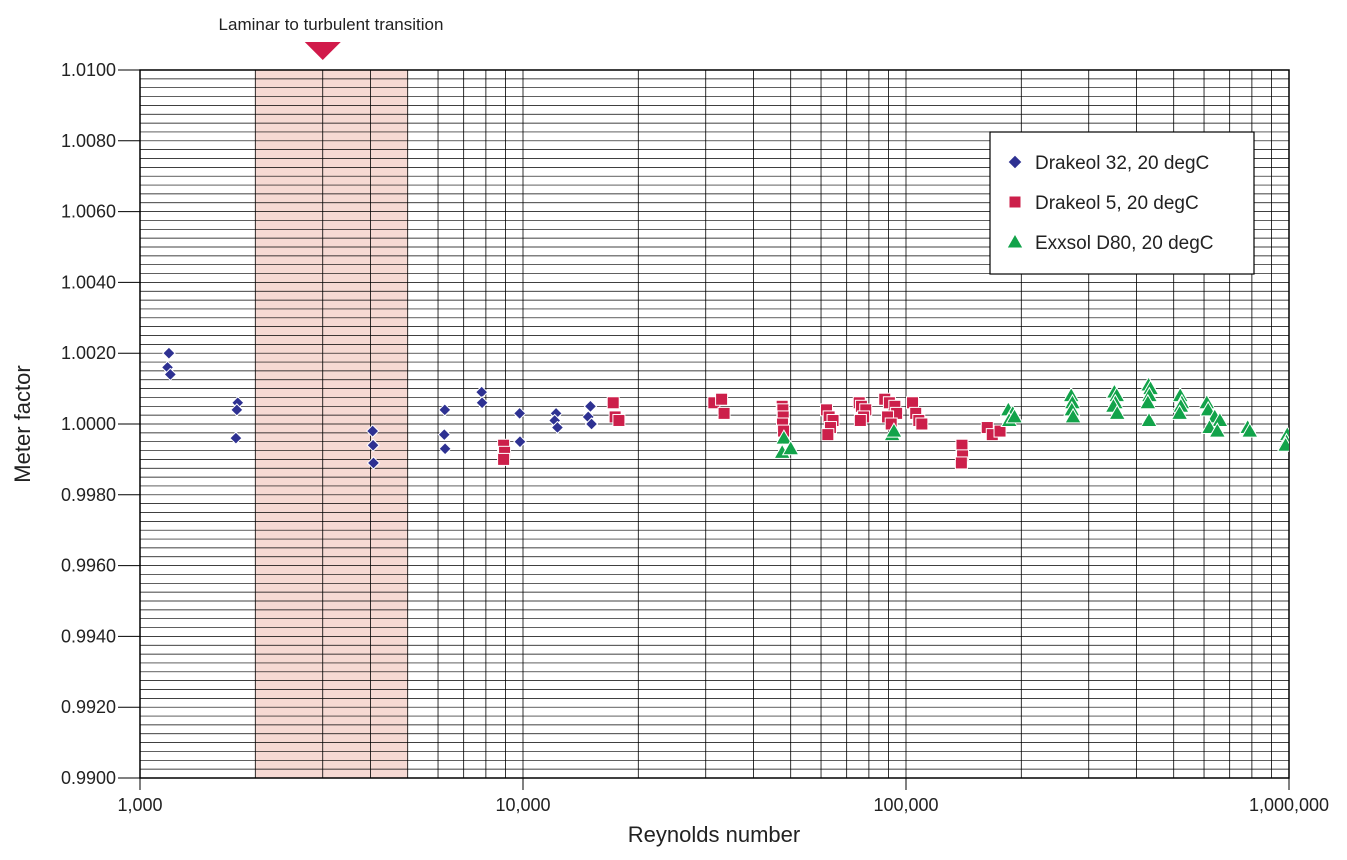 This screenshot has width=1347, height=860. Describe the element at coordinates (1289, 805) in the screenshot. I see `x-tick-label: 1,000,000` at that location.